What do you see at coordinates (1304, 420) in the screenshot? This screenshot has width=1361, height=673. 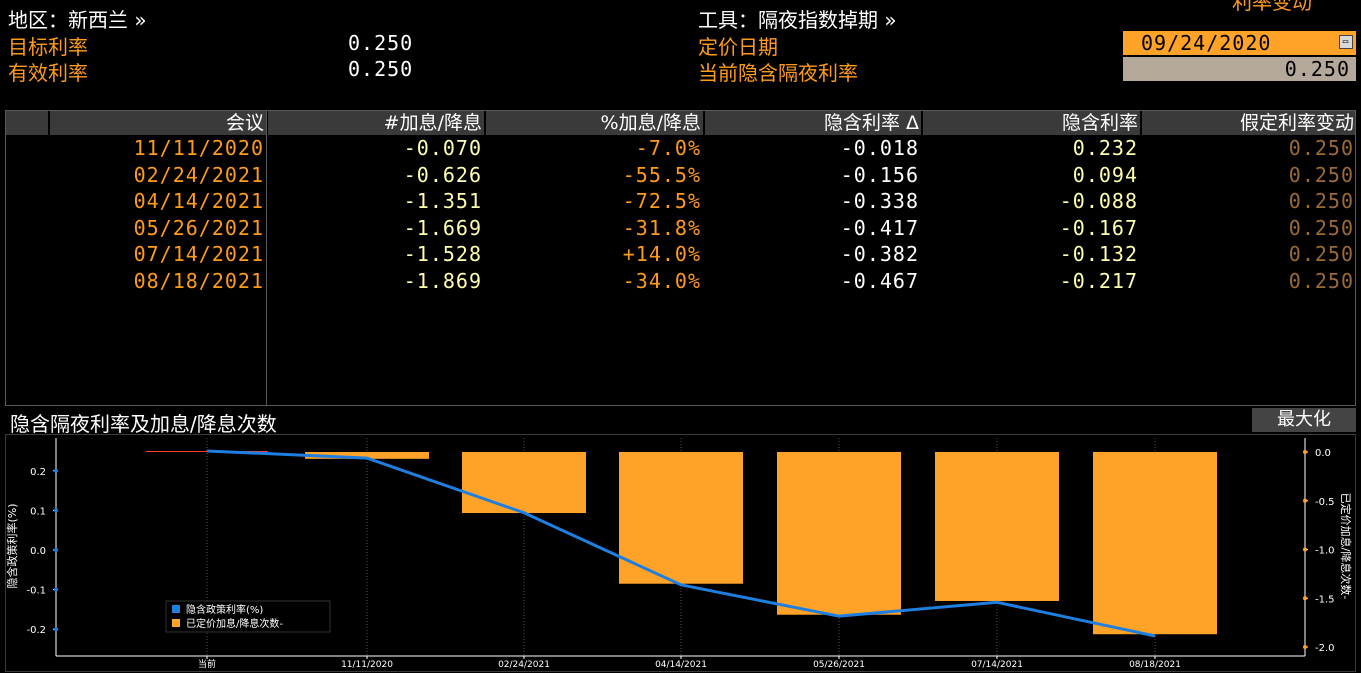 I see `maximize-button: 最大化` at bounding box center [1304, 420].